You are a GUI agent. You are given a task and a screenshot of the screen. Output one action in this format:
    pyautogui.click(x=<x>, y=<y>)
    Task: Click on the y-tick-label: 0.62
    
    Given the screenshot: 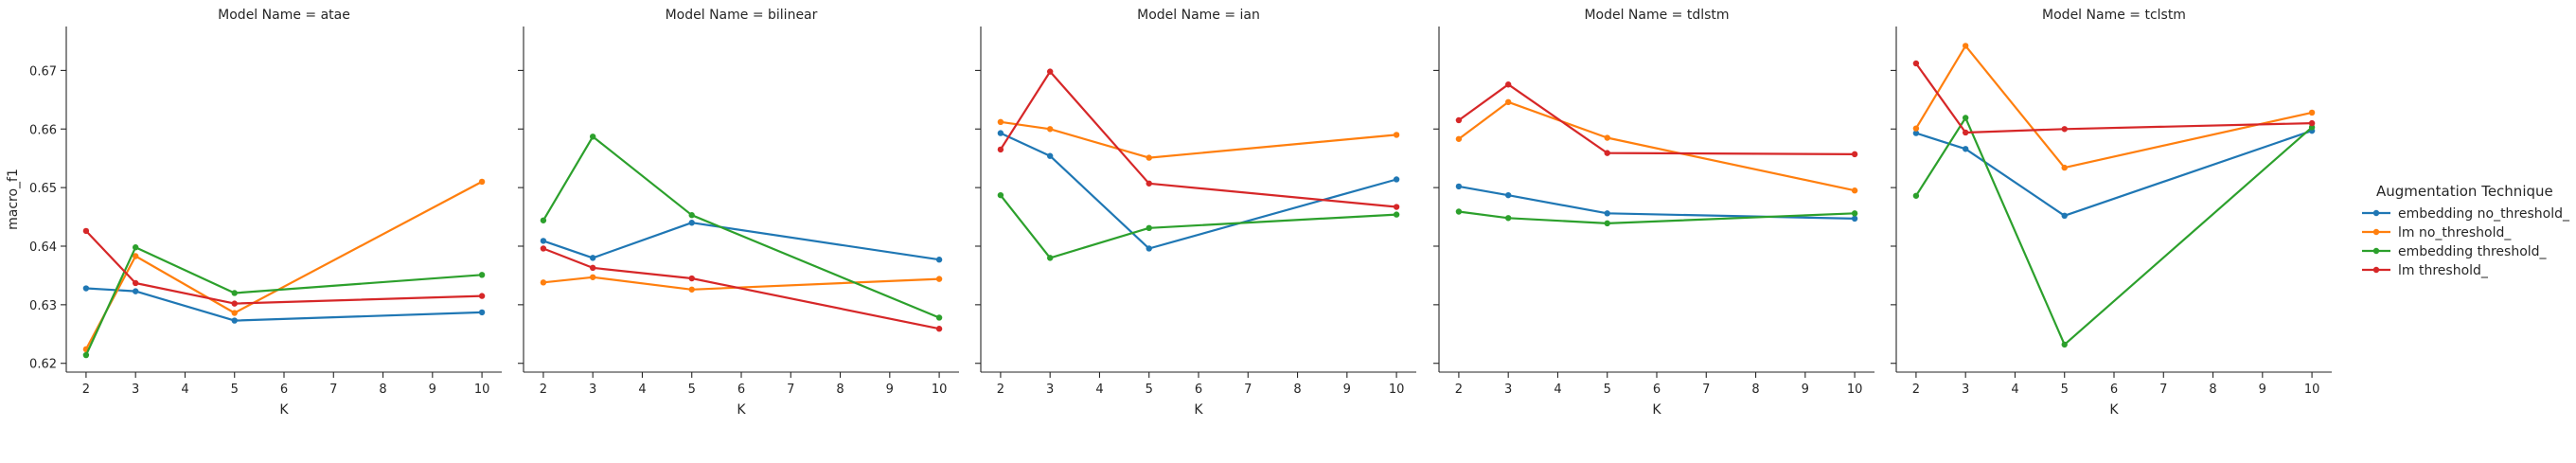 What is the action you would take?
    pyautogui.click(x=43, y=365)
    